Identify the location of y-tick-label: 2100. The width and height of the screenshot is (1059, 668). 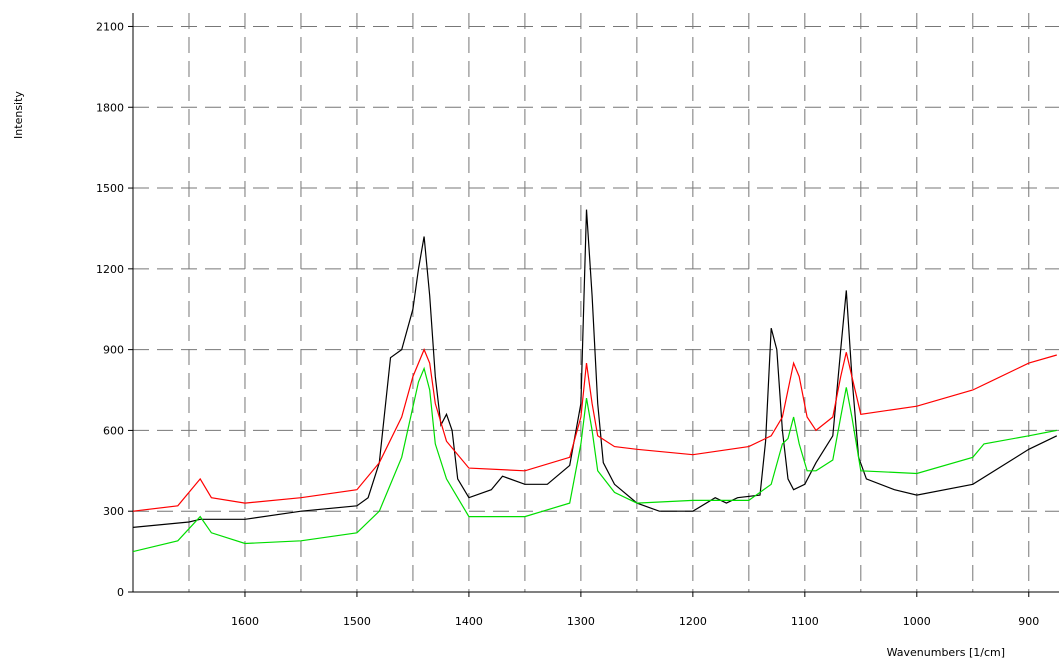
(110, 26).